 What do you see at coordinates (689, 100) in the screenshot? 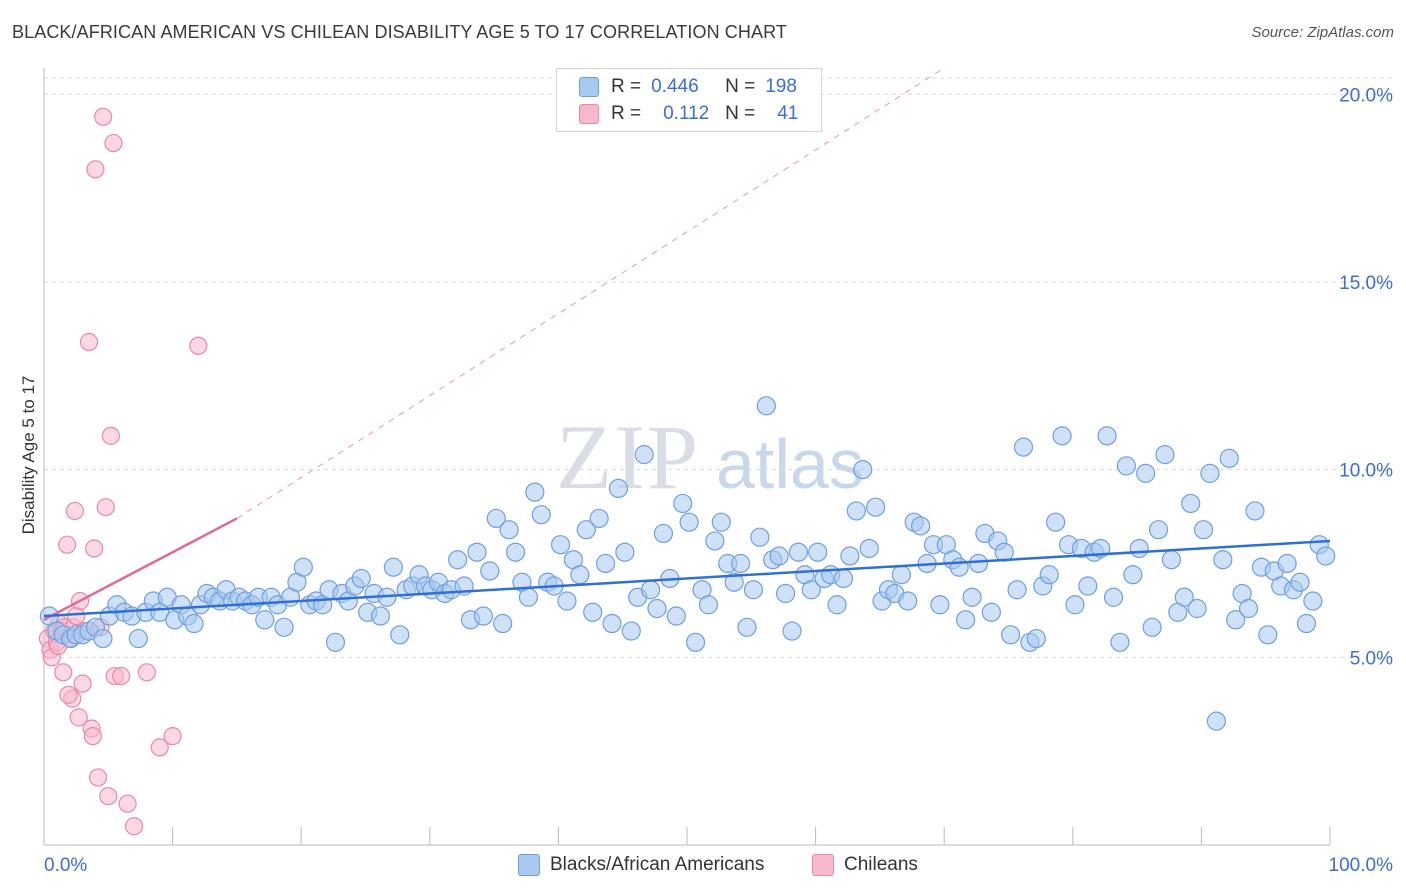
I see `stats-legend: R = 0.446 N = 198 R = 0.112 N = 41` at bounding box center [689, 100].